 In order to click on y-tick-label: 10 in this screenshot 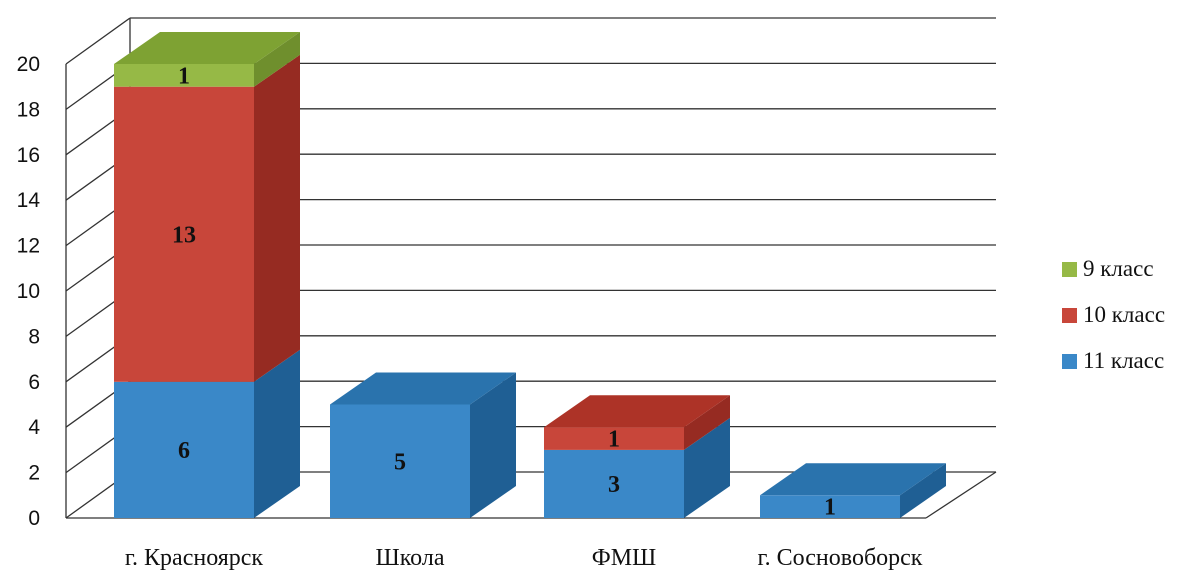, I will do `click(28, 291)`.